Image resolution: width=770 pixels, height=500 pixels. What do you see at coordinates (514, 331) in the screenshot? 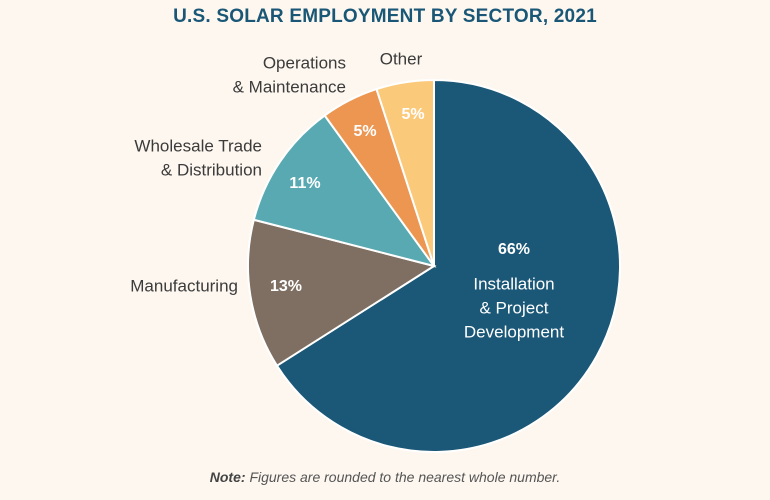
I see `category-label-installation-project-development-line-3: Development` at bounding box center [514, 331].